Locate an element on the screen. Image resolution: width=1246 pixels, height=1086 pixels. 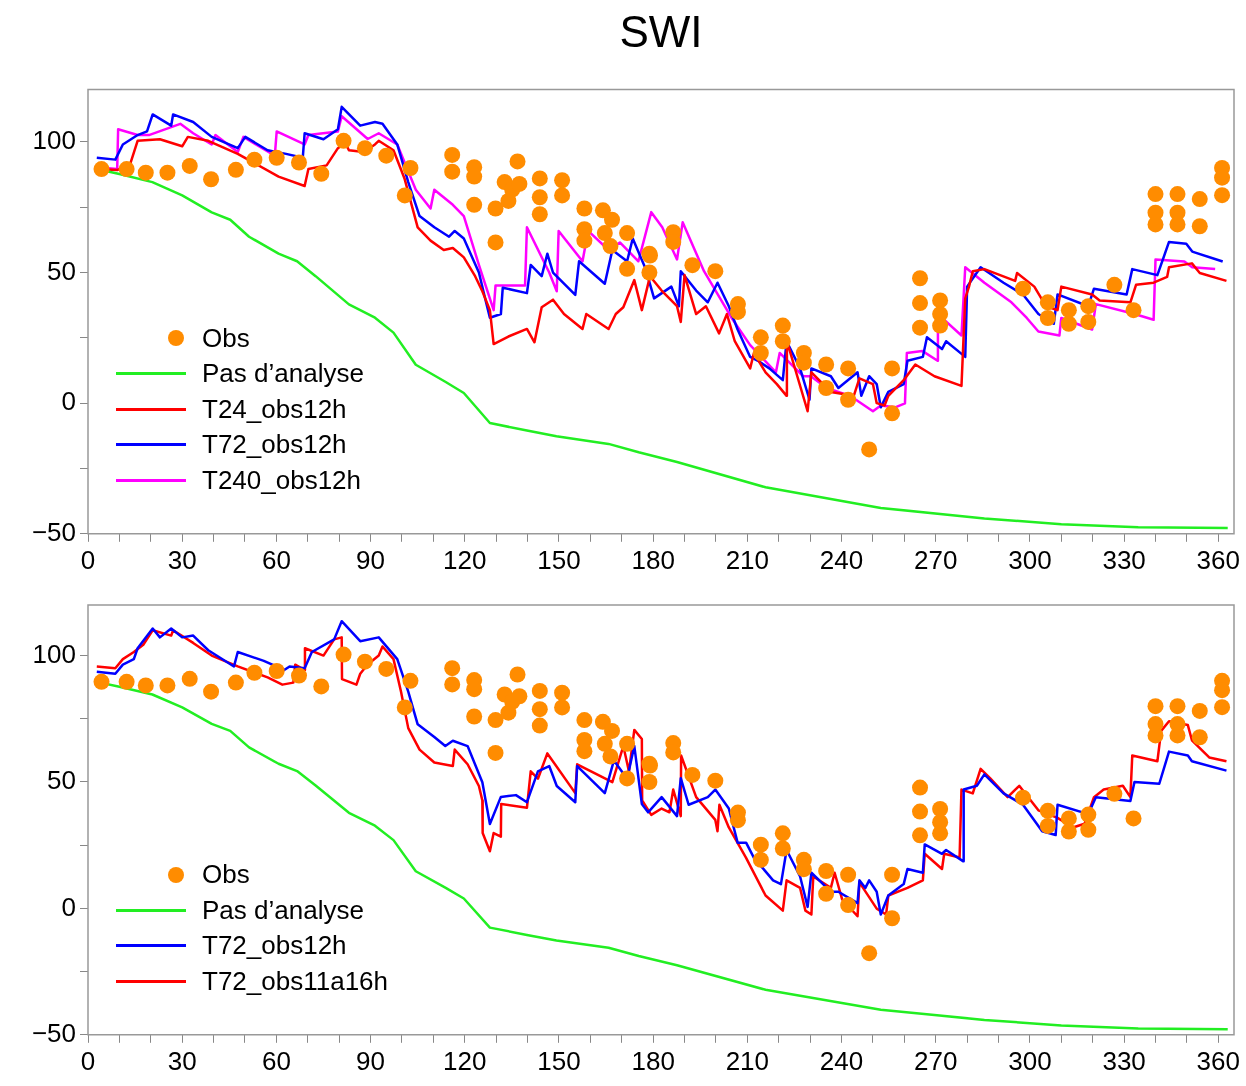
chart-title: SWI is located at coordinates (661, 32).